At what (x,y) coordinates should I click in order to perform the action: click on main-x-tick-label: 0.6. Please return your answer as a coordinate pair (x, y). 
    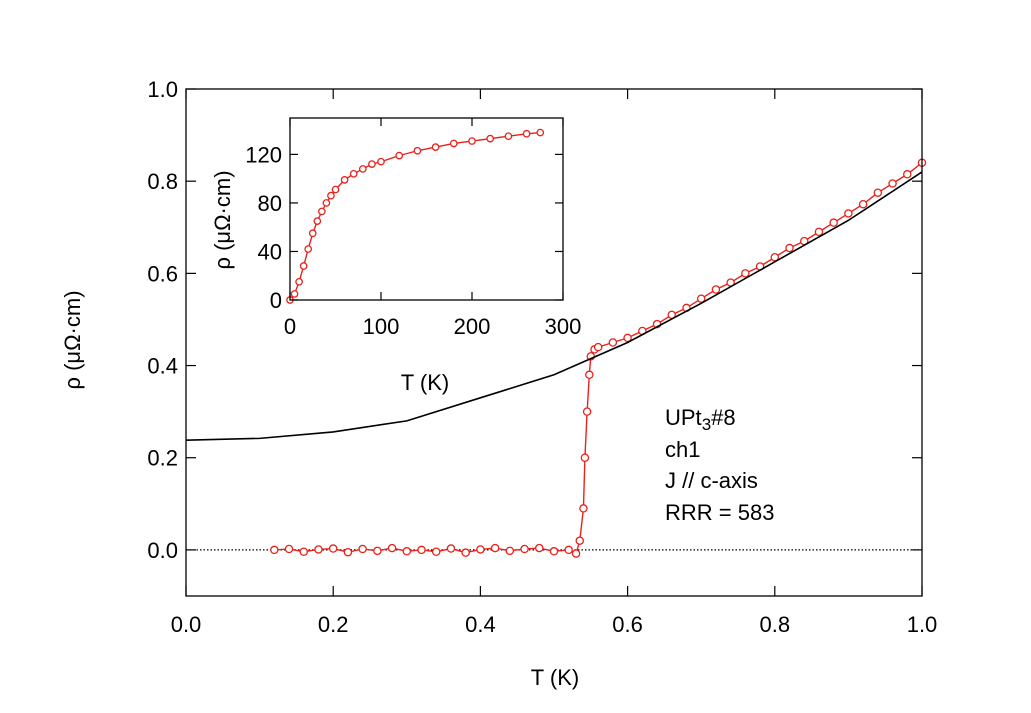
    Looking at the image, I should click on (627, 624).